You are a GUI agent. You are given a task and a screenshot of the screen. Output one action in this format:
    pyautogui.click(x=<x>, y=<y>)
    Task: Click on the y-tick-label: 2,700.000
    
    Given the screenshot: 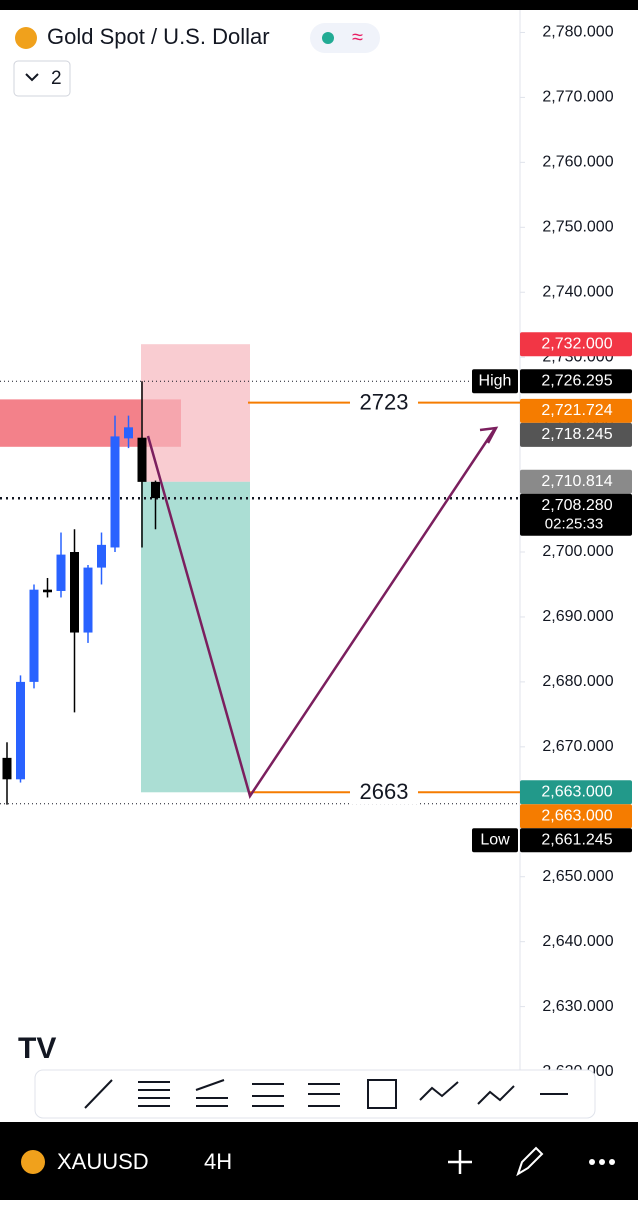 What is the action you would take?
    pyautogui.click(x=577, y=551)
    